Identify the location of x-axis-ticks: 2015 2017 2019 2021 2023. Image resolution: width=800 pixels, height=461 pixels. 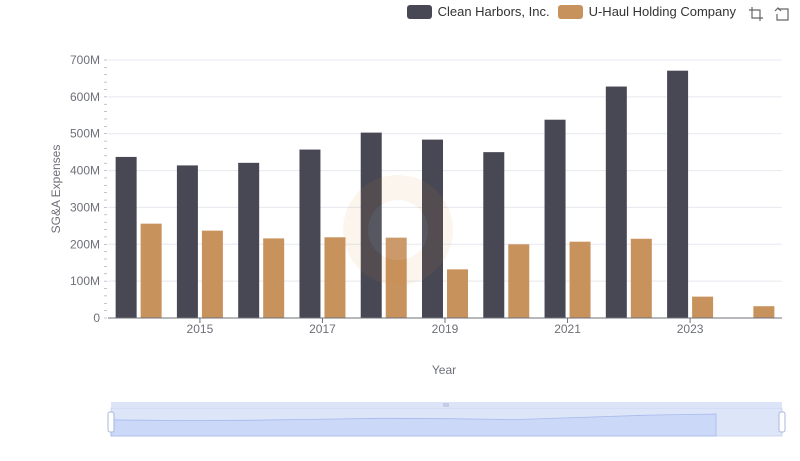
(445, 327).